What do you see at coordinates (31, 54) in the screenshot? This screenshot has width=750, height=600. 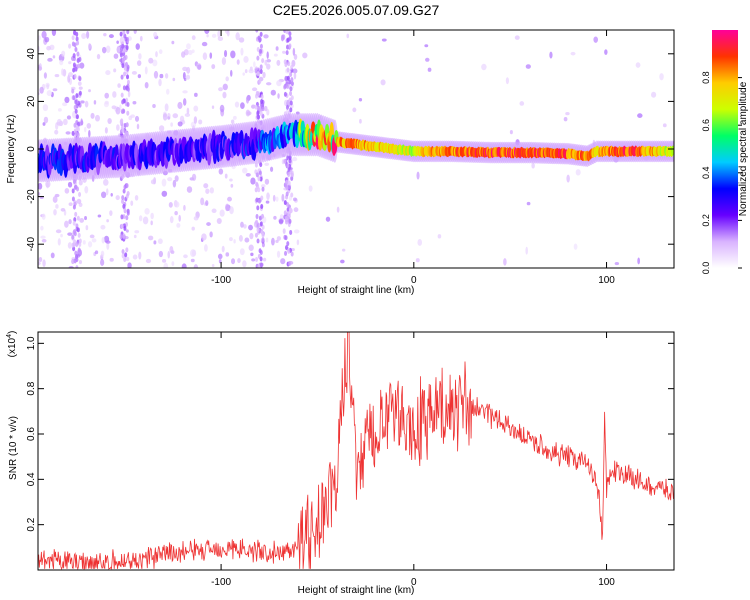 I see `heatmap-y-tick-label: 40` at bounding box center [31, 54].